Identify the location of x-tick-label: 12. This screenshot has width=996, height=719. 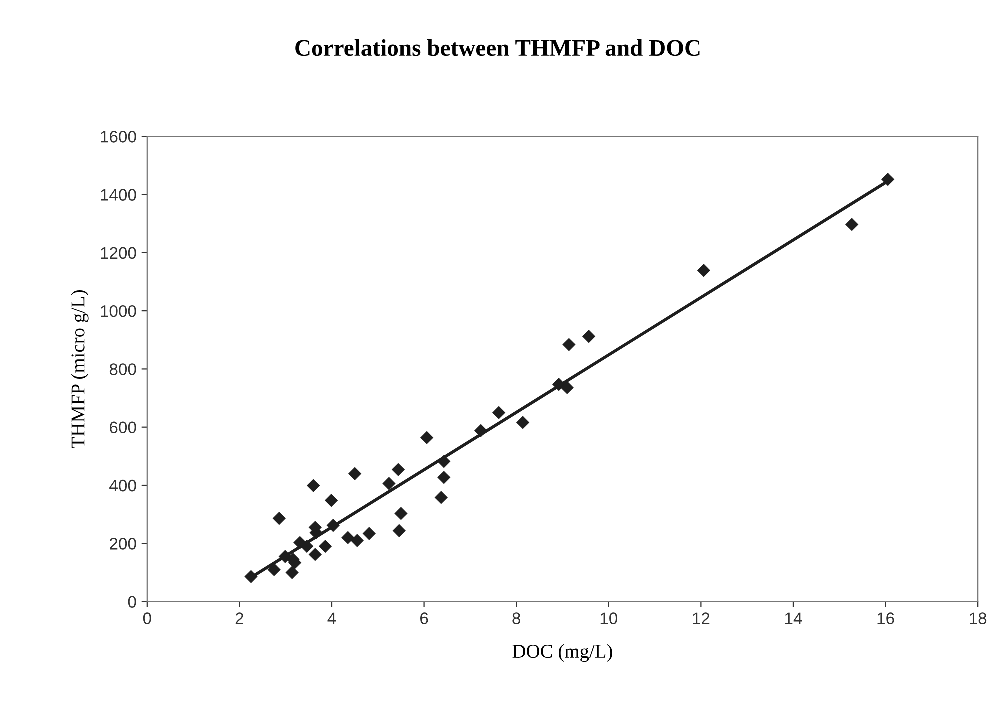
(701, 618).